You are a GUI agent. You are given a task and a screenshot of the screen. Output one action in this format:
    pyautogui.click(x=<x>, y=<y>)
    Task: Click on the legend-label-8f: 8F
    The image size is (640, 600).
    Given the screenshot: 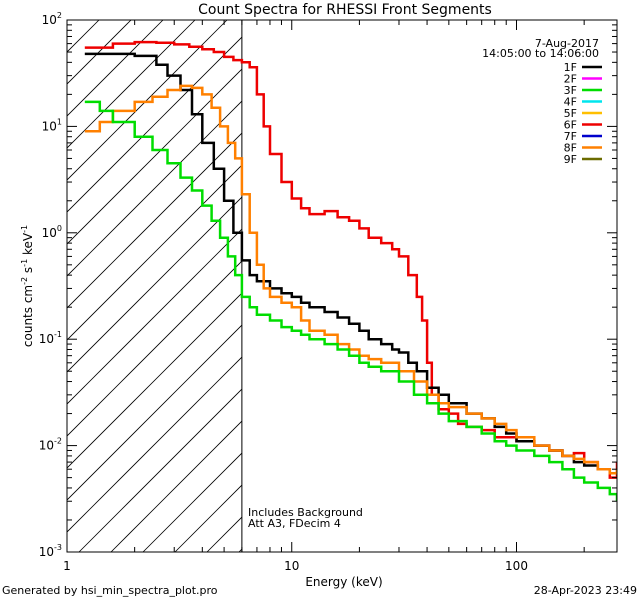 What is the action you would take?
    pyautogui.click(x=570, y=148)
    